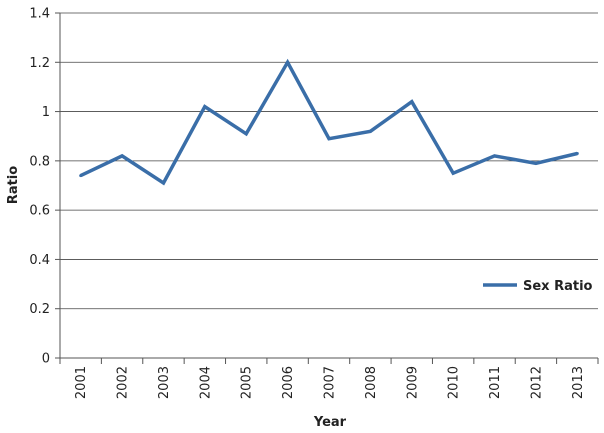  I want to click on x-tick-label: 2007, so click(330, 382).